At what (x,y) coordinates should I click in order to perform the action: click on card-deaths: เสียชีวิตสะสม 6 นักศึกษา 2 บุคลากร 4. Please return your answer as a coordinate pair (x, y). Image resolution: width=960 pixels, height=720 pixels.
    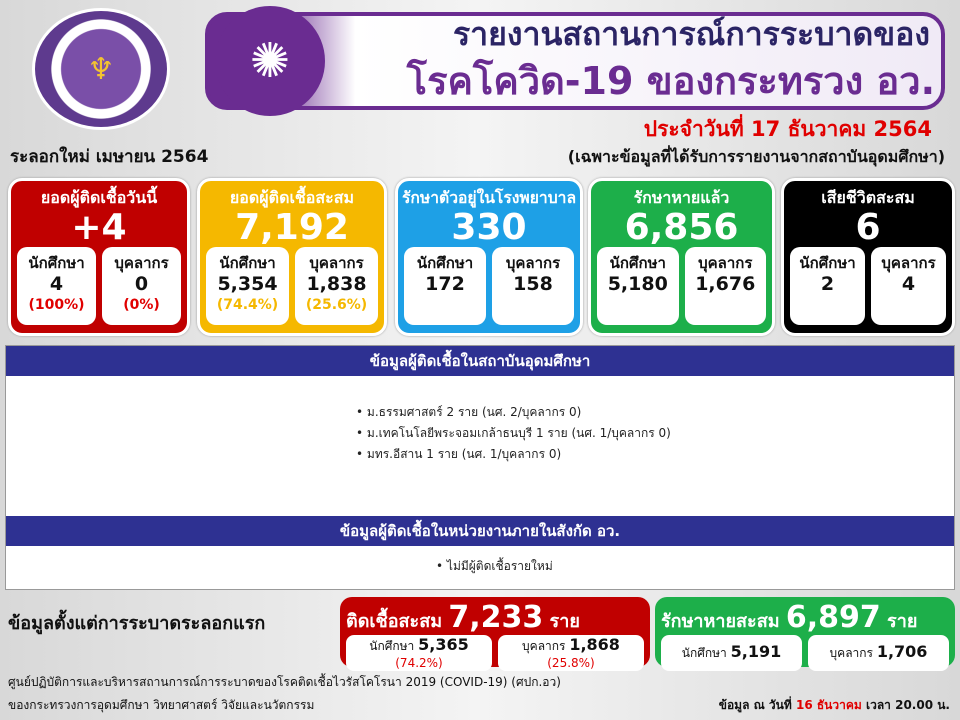
    Looking at the image, I should click on (868, 257).